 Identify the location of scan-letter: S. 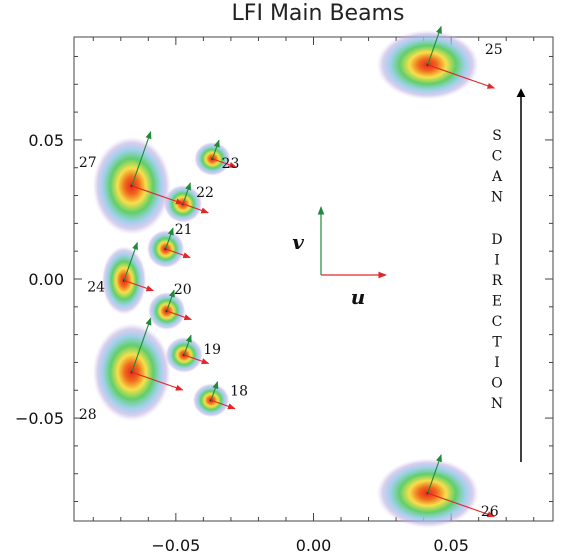
(497, 136).